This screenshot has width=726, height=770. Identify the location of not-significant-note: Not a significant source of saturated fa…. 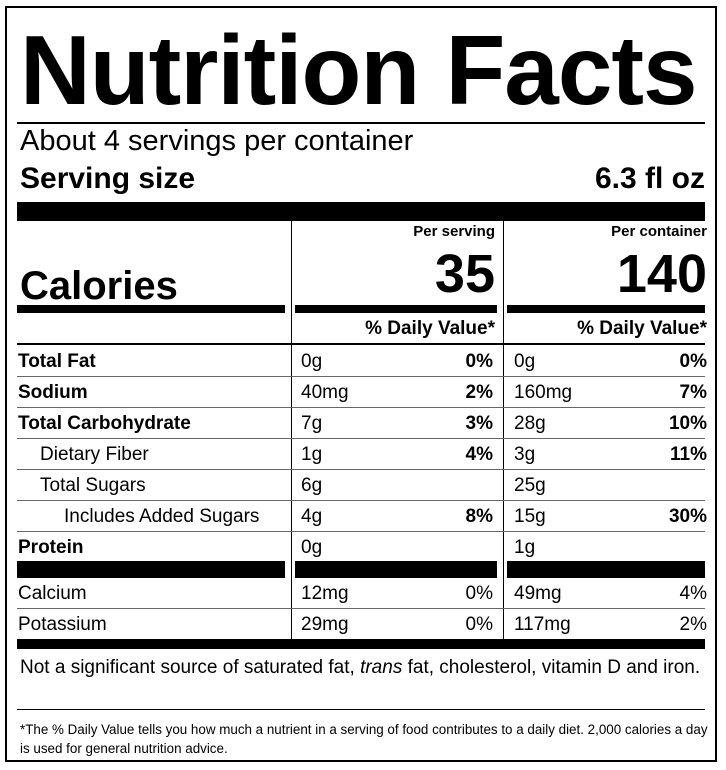
(365, 668).